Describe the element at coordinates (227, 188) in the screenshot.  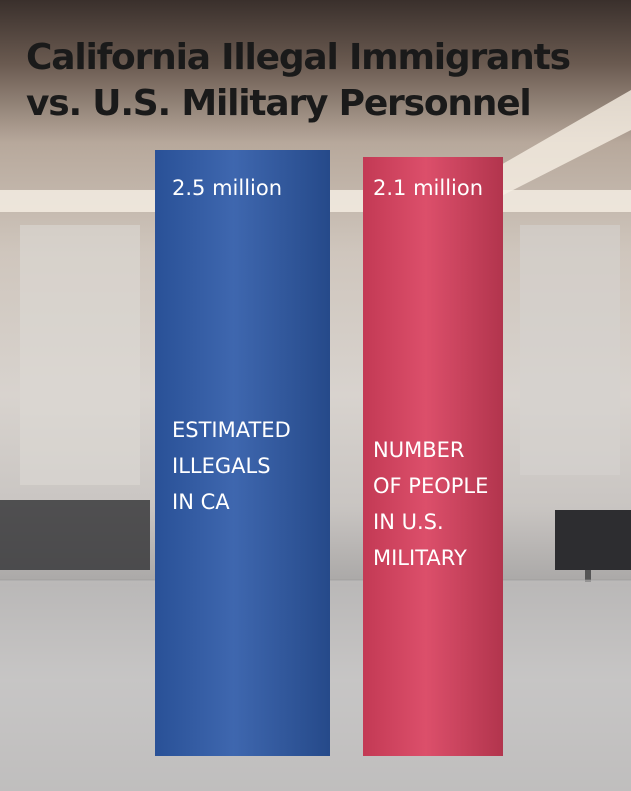
I see `bar-1-value-label: 2.5 million` at that location.